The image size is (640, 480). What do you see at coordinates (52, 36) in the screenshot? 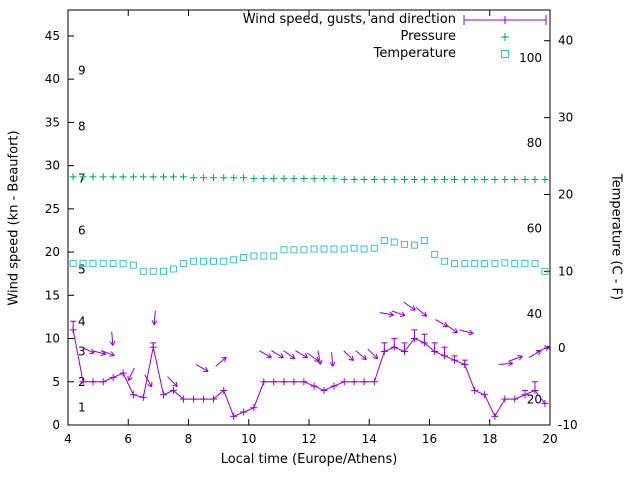
I see `svg-text: 45` at bounding box center [52, 36].